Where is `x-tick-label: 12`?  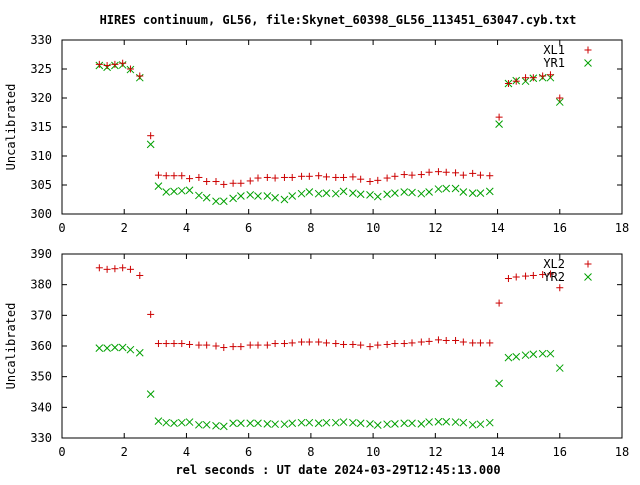 x-tick-label: 12 is located at coordinates (435, 452).